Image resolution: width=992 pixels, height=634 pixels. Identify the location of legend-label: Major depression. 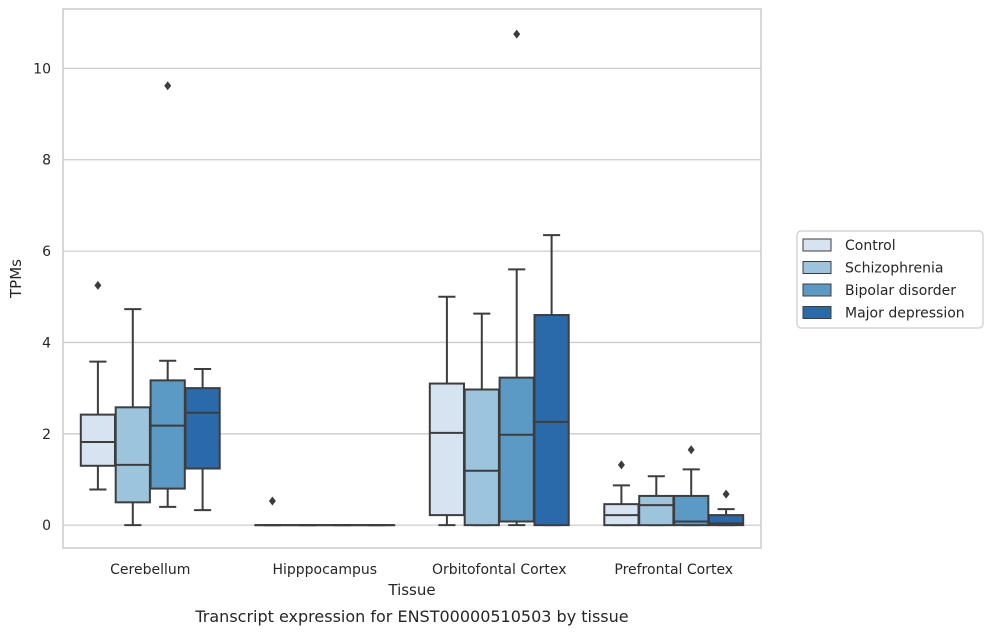
(905, 314).